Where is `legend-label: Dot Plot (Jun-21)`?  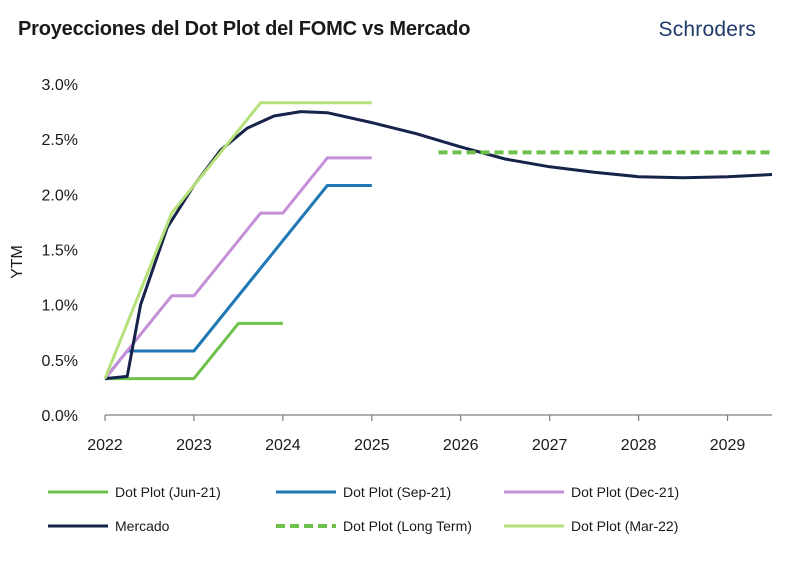 legend-label: Dot Plot (Jun-21) is located at coordinates (168, 492).